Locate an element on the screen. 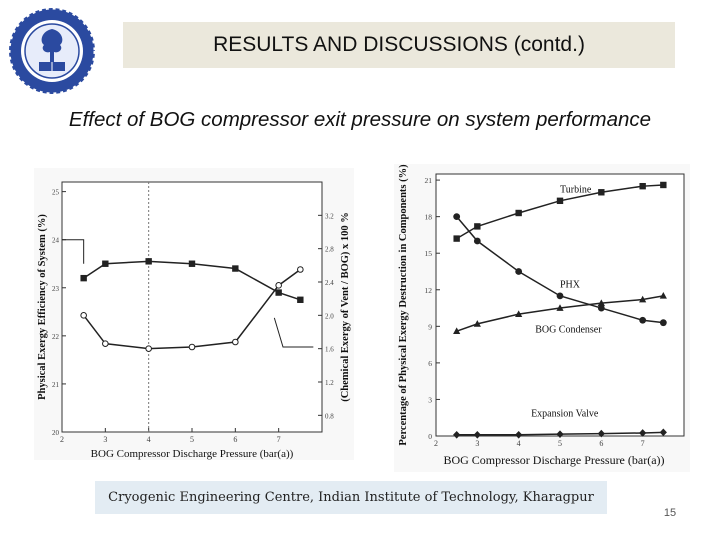 This screenshot has width=720, height=540. y-tick-label: 12 is located at coordinates (429, 290).